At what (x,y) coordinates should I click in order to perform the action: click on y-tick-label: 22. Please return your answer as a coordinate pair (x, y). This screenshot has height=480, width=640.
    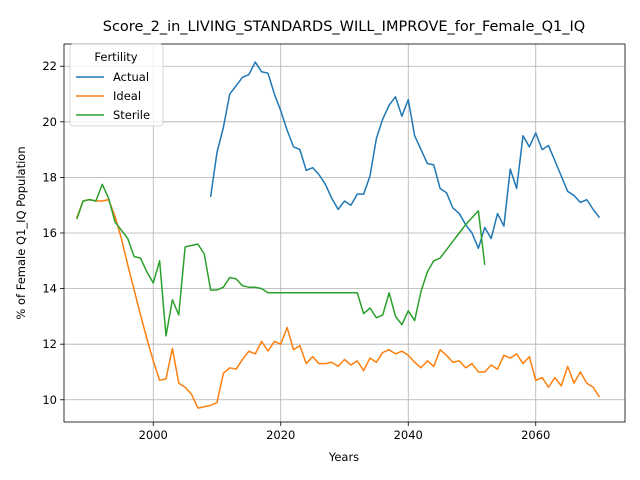
    Looking at the image, I should click on (49, 66).